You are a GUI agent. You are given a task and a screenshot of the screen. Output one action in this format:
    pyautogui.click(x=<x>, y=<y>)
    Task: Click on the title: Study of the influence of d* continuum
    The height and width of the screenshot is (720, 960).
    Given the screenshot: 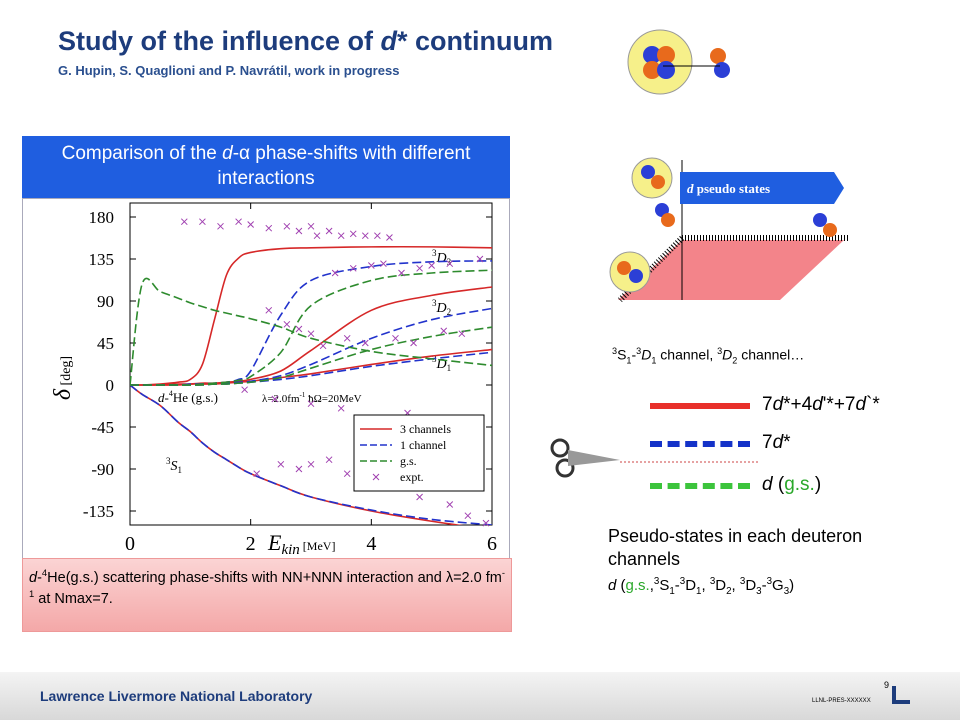 What is the action you would take?
    pyautogui.click(x=305, y=41)
    